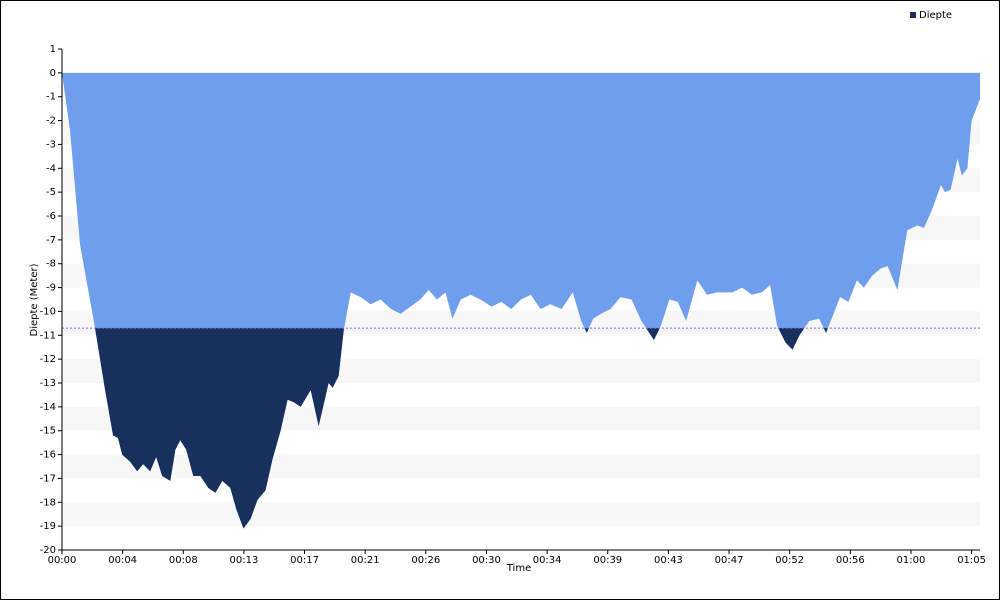  I want to click on legend-swatch, so click(913, 15).